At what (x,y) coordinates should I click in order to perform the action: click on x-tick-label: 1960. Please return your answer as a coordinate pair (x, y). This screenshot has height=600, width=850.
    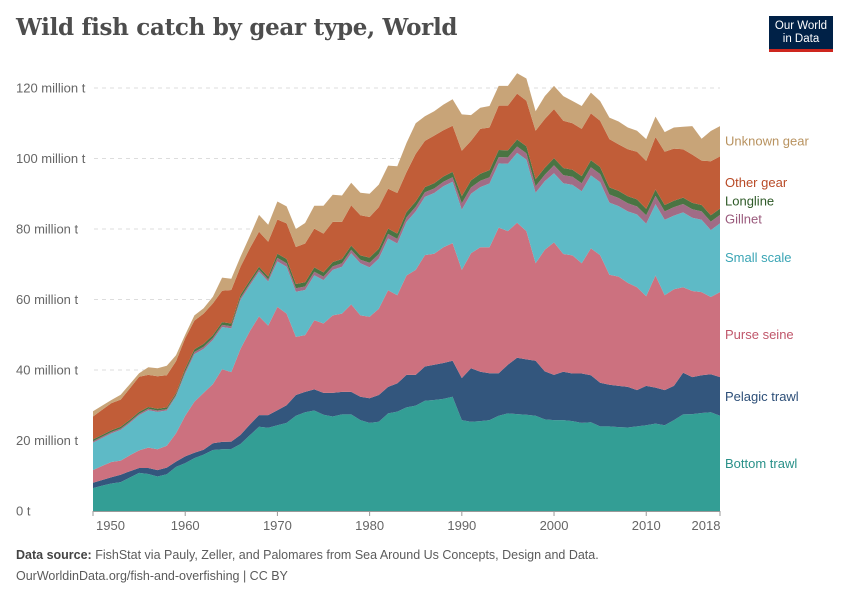
    Looking at the image, I should click on (185, 525).